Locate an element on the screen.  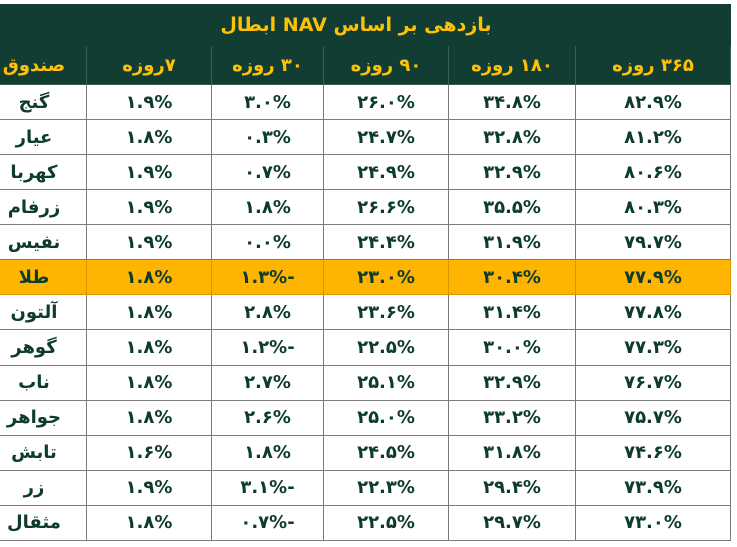
fund-name-cell: عیار is located at coordinates (44, 137).